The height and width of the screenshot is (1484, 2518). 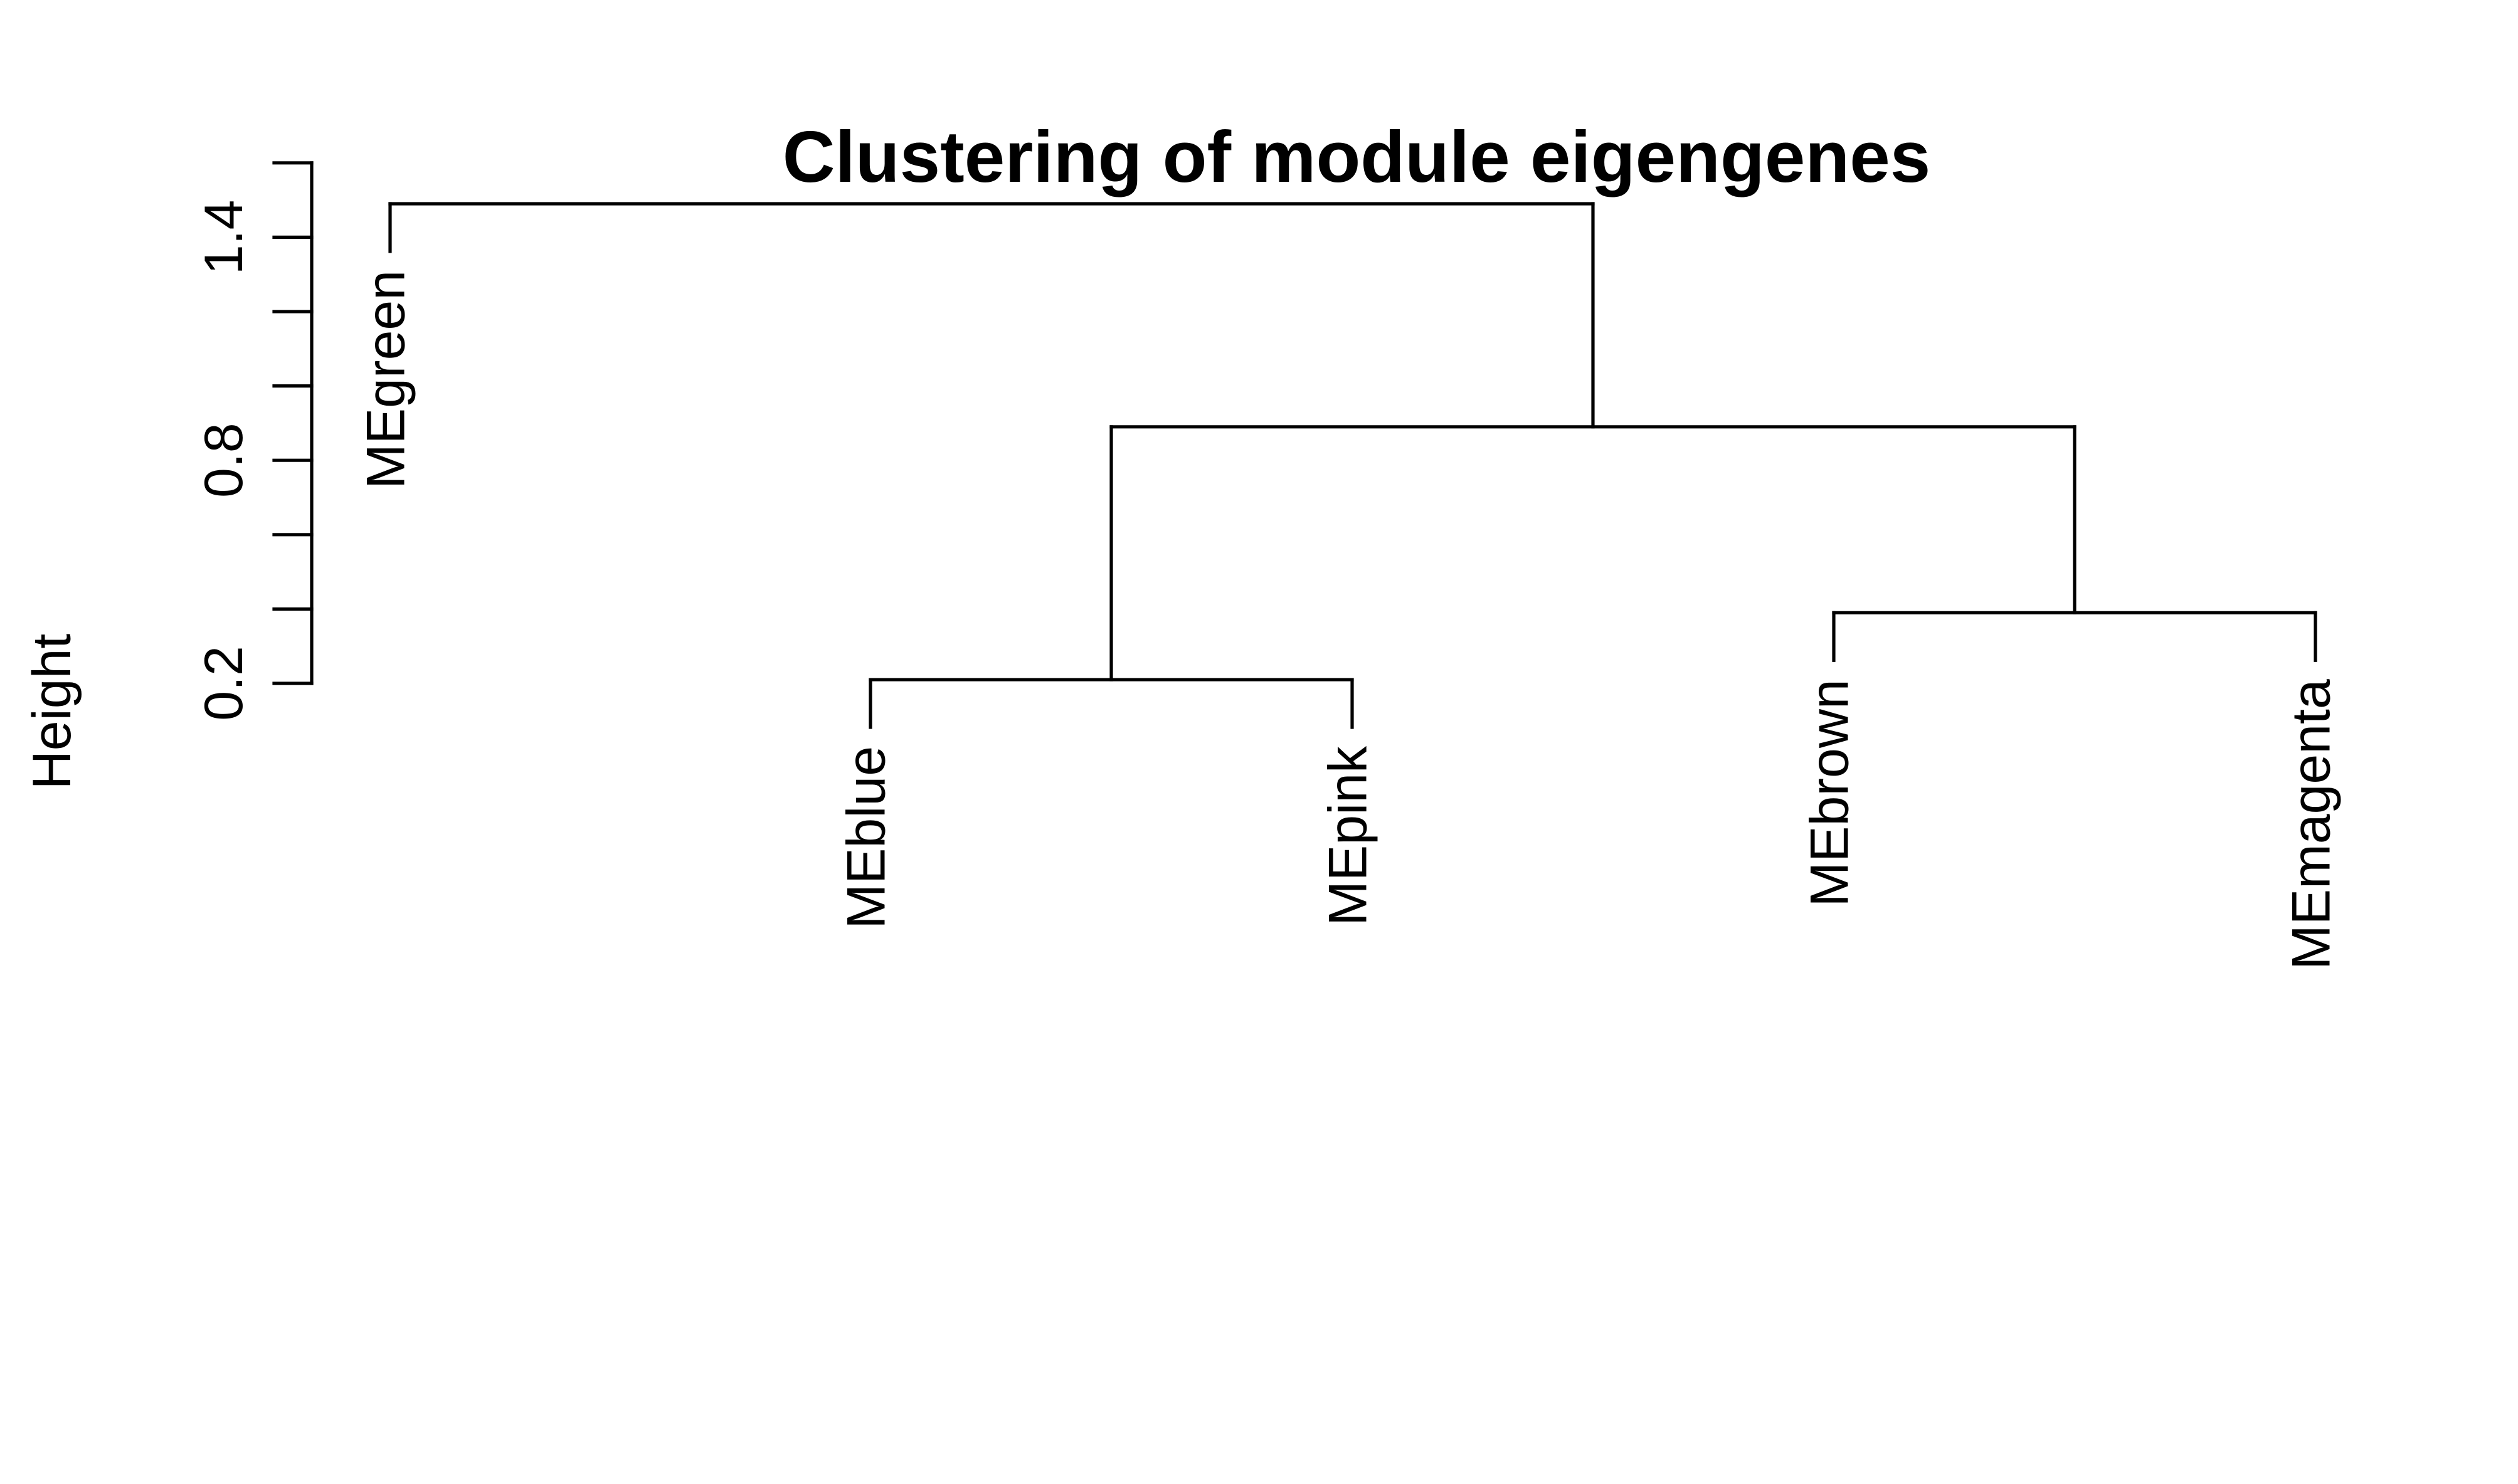 What do you see at coordinates (224, 683) in the screenshot?
I see `y-tick-label: 0.2` at bounding box center [224, 683].